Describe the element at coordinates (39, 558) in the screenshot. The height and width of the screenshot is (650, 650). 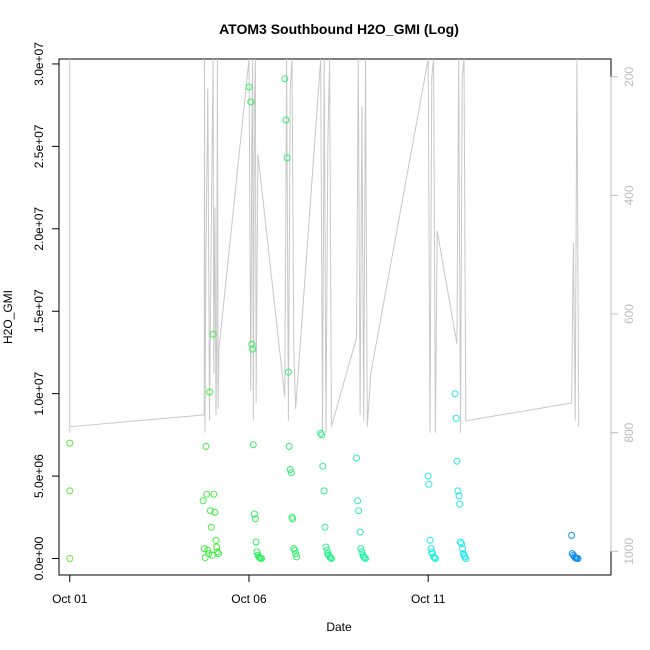
I see `y-tick-label: 0.0e+00` at that location.